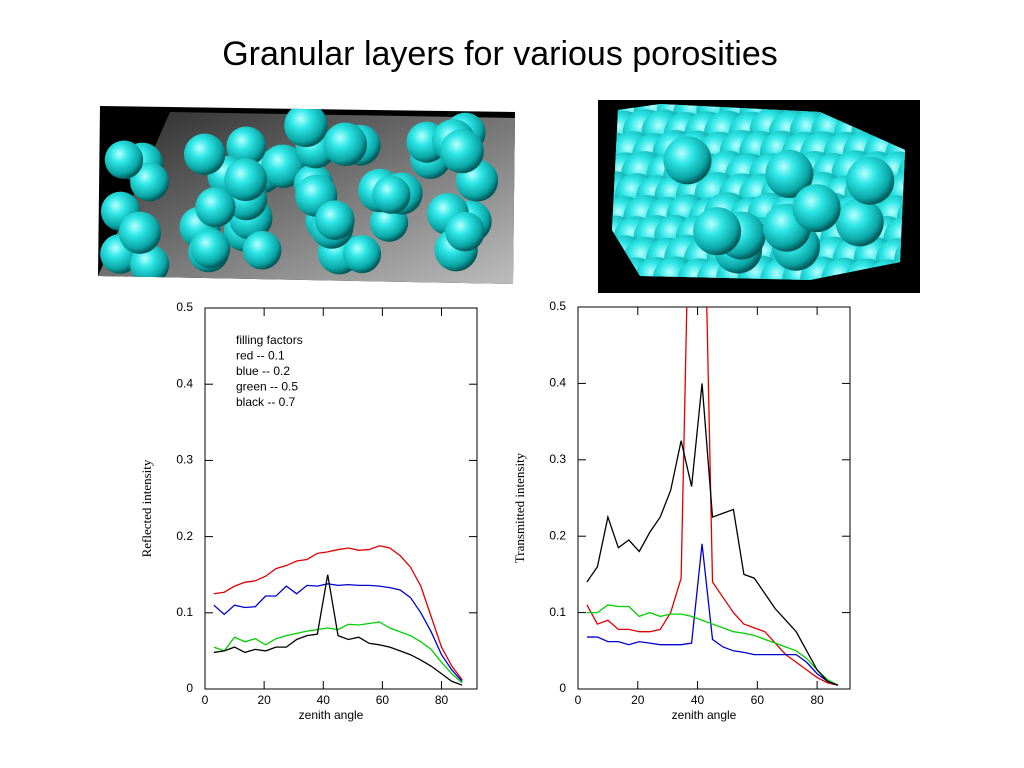  I want to click on annotation: blue -- 0.2, so click(263, 371).